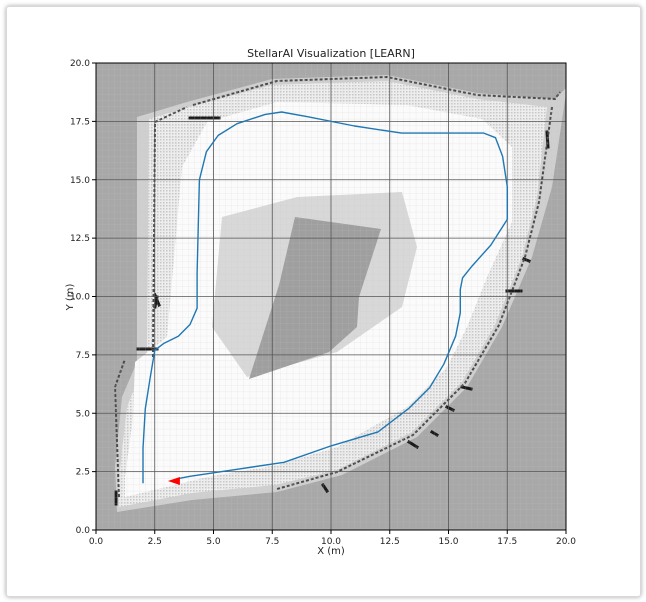 The height and width of the screenshot is (602, 646). I want to click on y-tick-label: 12.5, so click(80, 239).